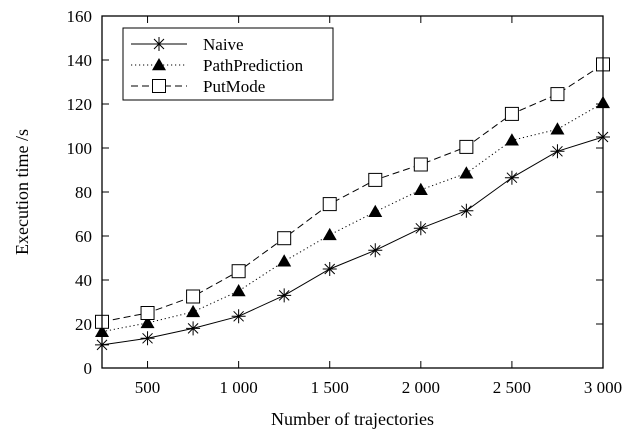 This screenshot has height=430, width=622. Describe the element at coordinates (88, 368) in the screenshot. I see `y-tick-label: 0` at that location.